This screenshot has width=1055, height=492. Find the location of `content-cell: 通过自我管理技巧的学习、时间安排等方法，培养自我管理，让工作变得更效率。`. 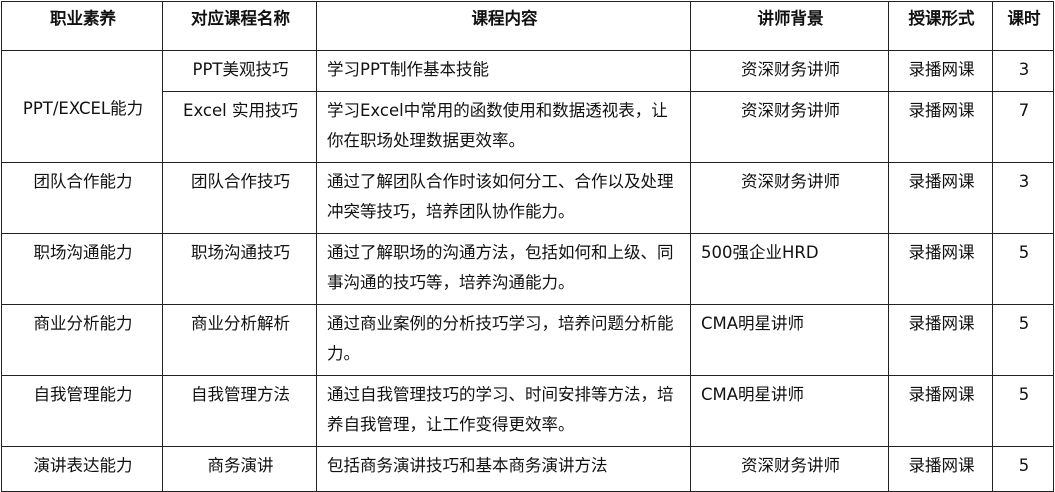

content-cell: 通过自我管理技巧的学习、时间安排等方法，培养自我管理，让工作变得更效率。 is located at coordinates (503, 411).